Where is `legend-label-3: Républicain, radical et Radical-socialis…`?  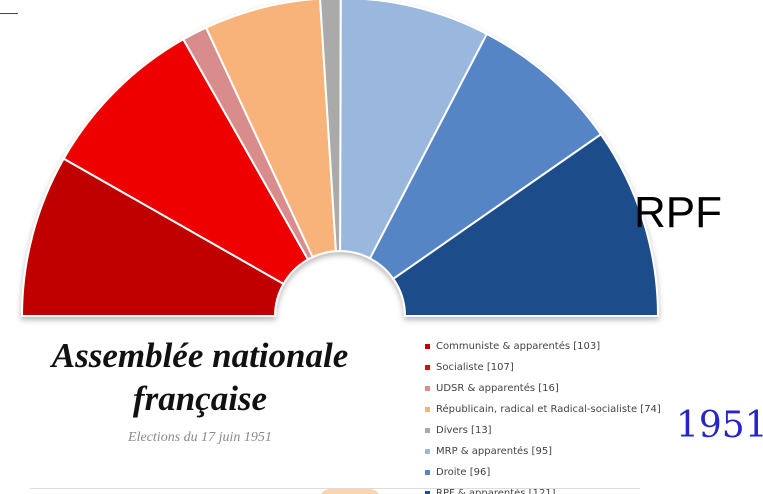 legend-label-3: Républicain, radical et Radical-socialis… is located at coordinates (548, 409).